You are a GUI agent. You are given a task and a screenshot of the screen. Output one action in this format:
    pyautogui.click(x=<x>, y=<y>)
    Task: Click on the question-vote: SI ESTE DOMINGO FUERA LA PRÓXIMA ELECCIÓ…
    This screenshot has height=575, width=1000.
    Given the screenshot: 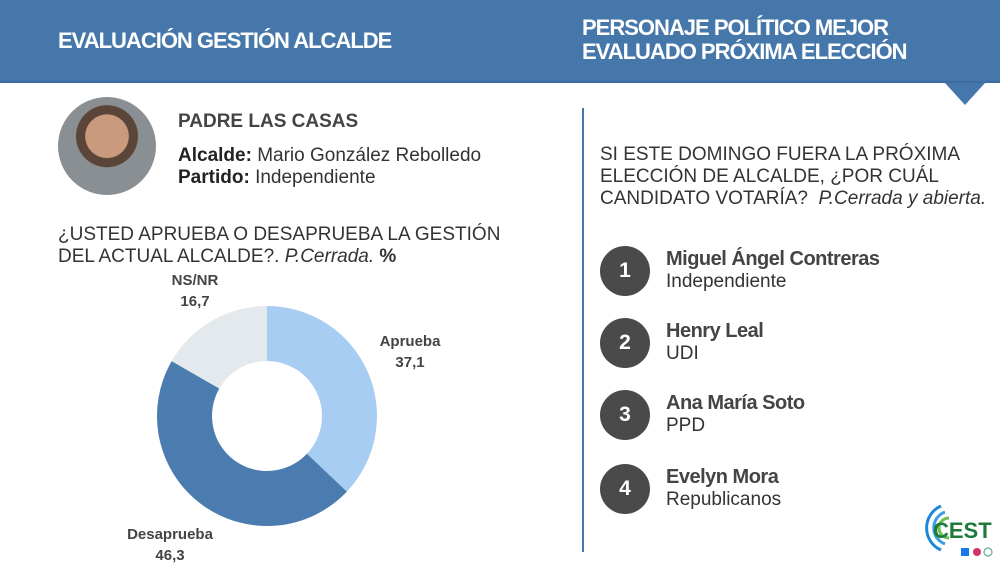 What is the action you would take?
    pyautogui.click(x=795, y=177)
    